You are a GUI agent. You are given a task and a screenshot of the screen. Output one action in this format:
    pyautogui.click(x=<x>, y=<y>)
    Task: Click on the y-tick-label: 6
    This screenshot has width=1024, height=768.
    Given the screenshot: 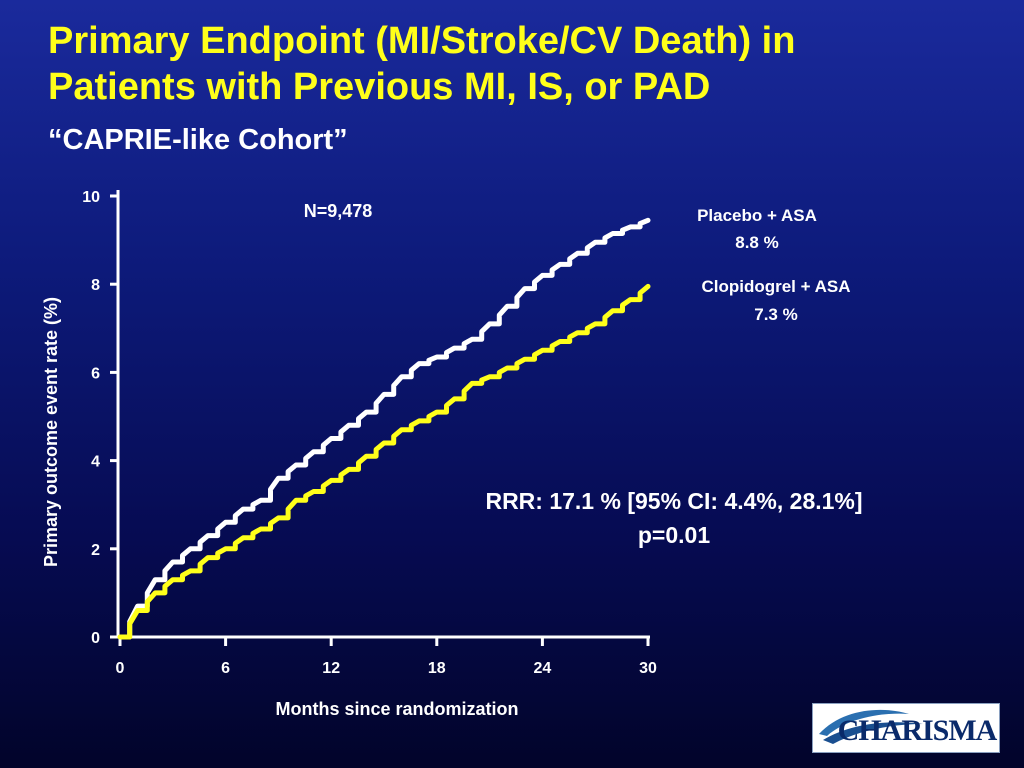 What is the action you would take?
    pyautogui.click(x=95, y=373)
    